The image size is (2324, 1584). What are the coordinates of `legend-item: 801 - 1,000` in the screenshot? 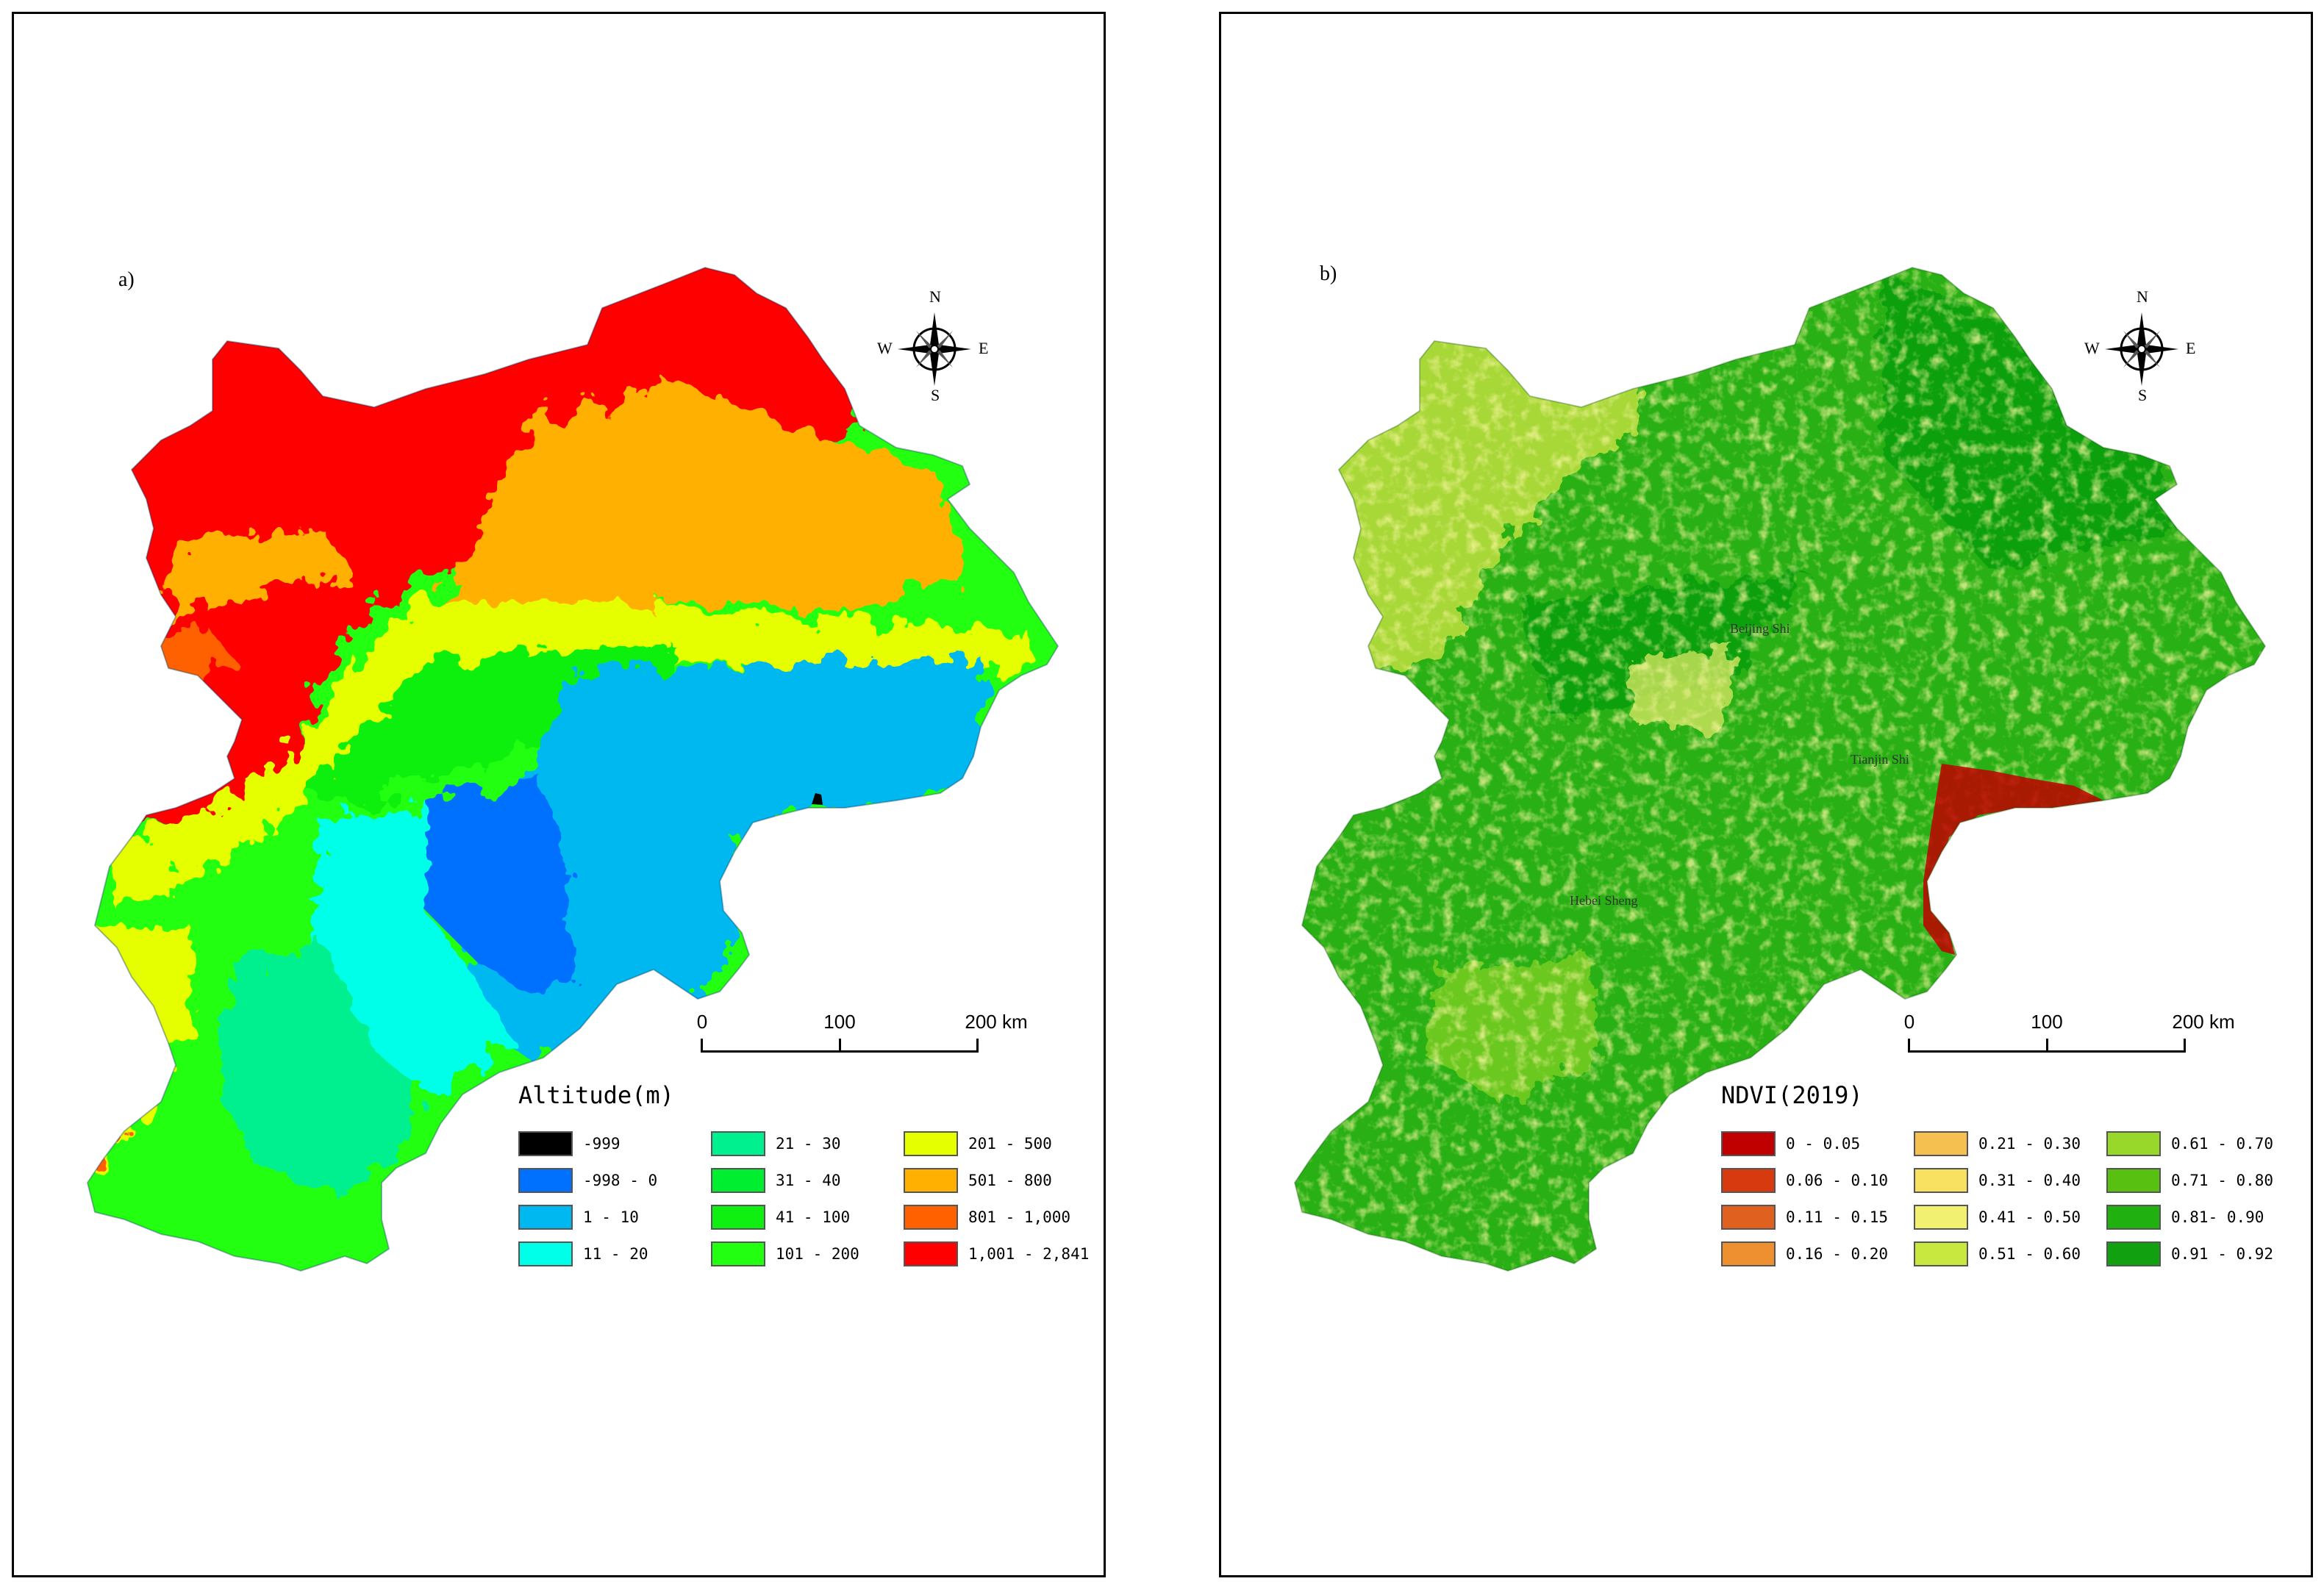 It's located at (1000, 1217).